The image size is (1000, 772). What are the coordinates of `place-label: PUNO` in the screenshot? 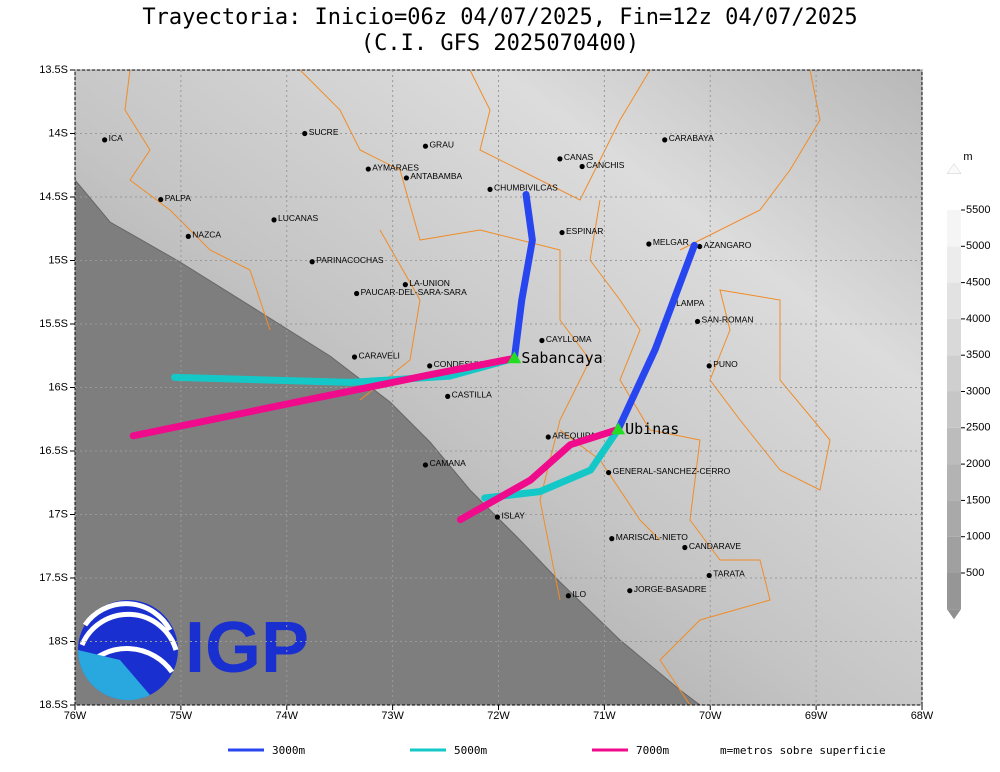 It's located at (725, 364).